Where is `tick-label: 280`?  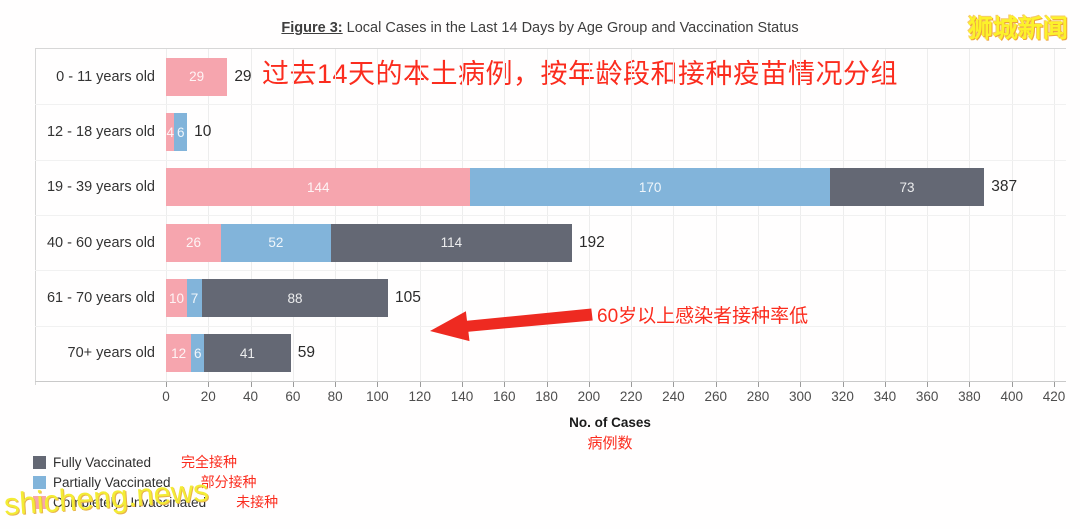 tick-label: 280 is located at coordinates (758, 396).